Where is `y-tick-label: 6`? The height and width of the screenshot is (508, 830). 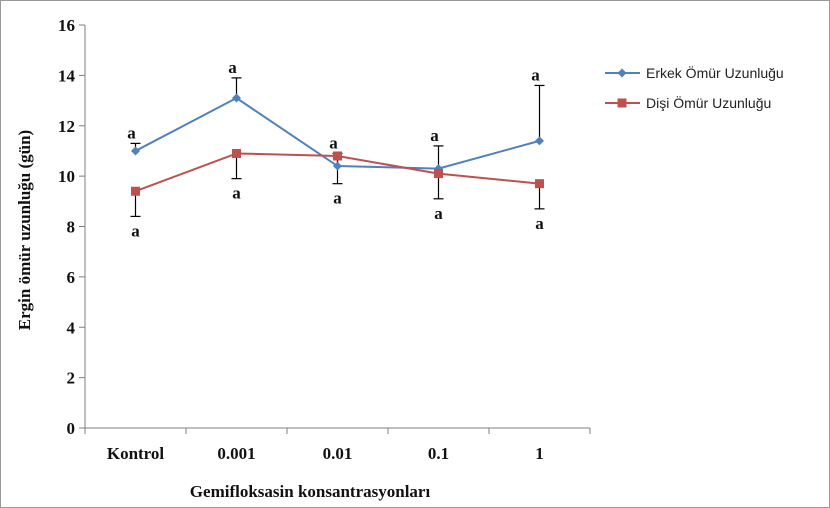 y-tick-label: 6 is located at coordinates (71, 277).